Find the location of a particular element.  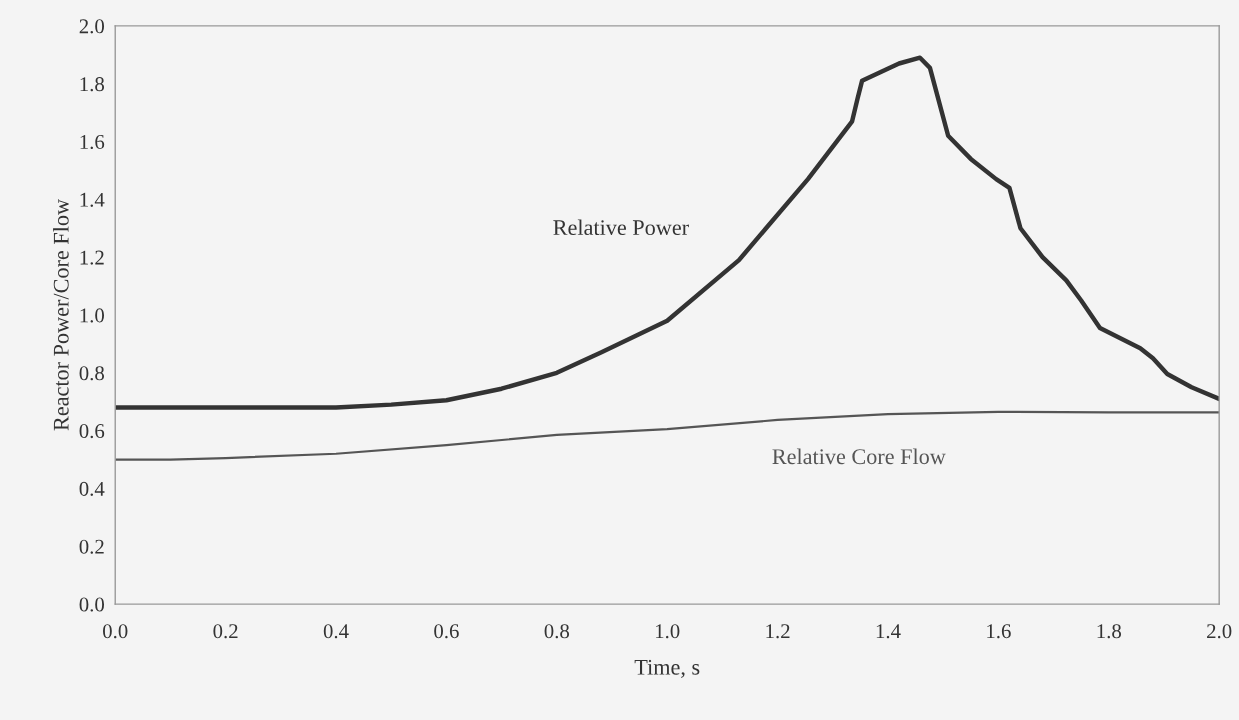

y-tick-label: 0.8 is located at coordinates (92, 373).